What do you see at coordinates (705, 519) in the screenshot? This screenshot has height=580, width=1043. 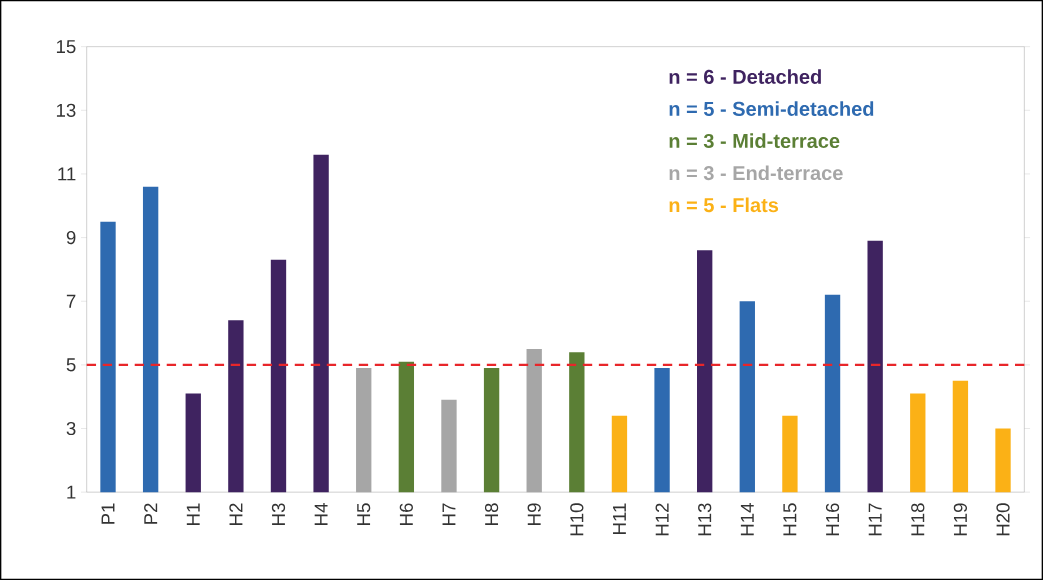 I see `x-tick-label: H13` at bounding box center [705, 519].